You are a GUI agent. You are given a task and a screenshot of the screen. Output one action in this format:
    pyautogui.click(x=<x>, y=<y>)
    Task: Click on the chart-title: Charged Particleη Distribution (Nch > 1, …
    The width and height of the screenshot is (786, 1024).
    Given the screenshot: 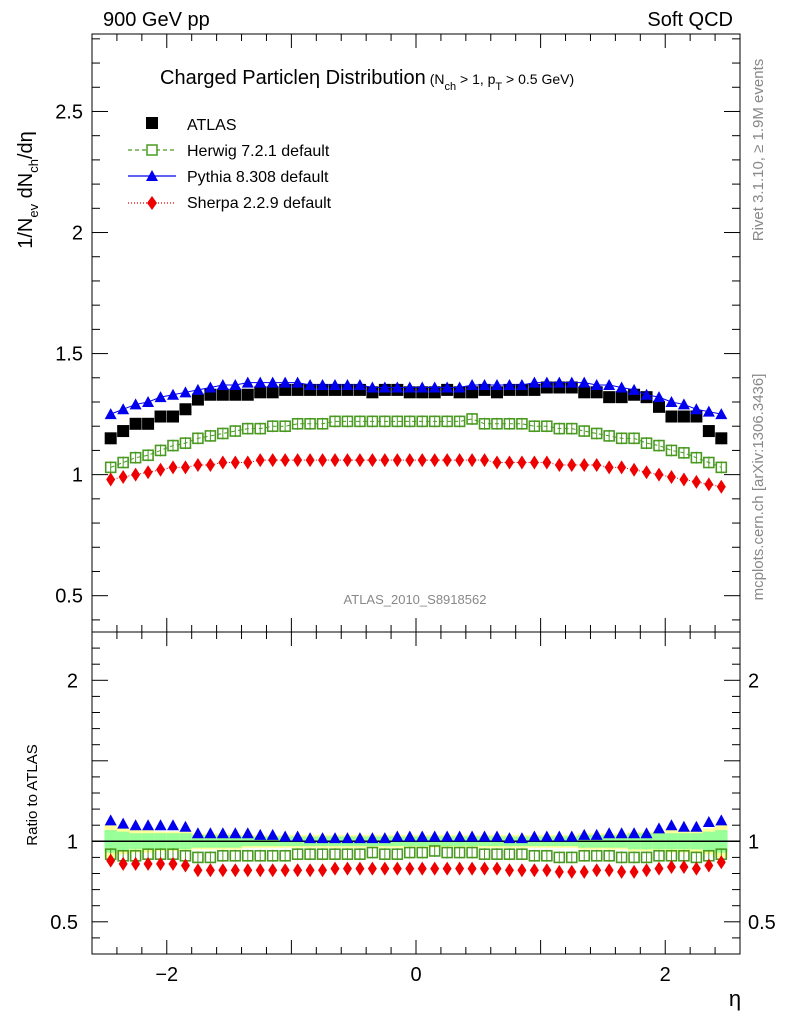 What is the action you would take?
    pyautogui.click(x=367, y=80)
    